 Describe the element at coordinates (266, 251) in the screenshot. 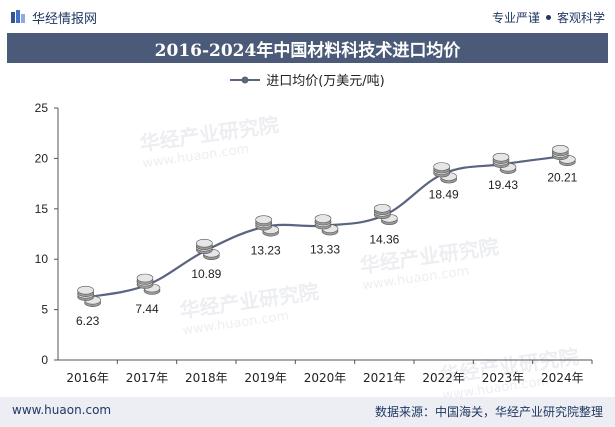

I see `data-label: 13.23` at that location.